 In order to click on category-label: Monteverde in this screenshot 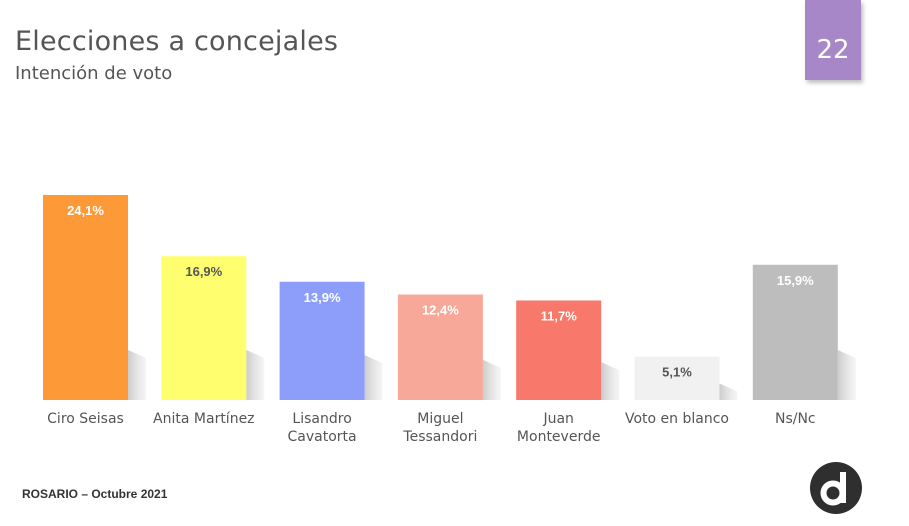, I will do `click(559, 437)`.